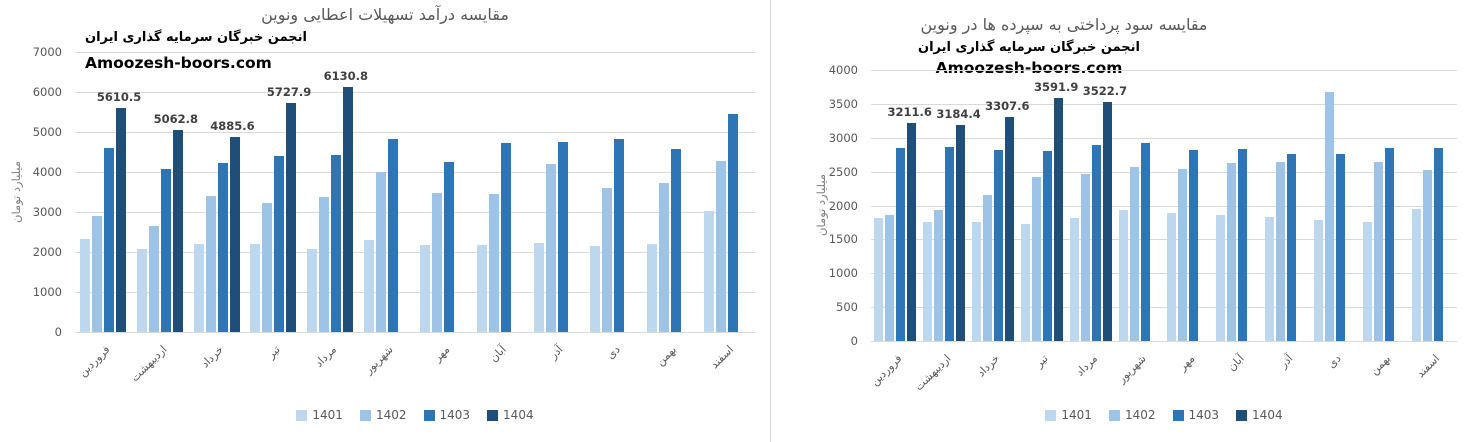 The height and width of the screenshot is (442, 1466). I want to click on y-tick-label: 1000, so click(47, 292).